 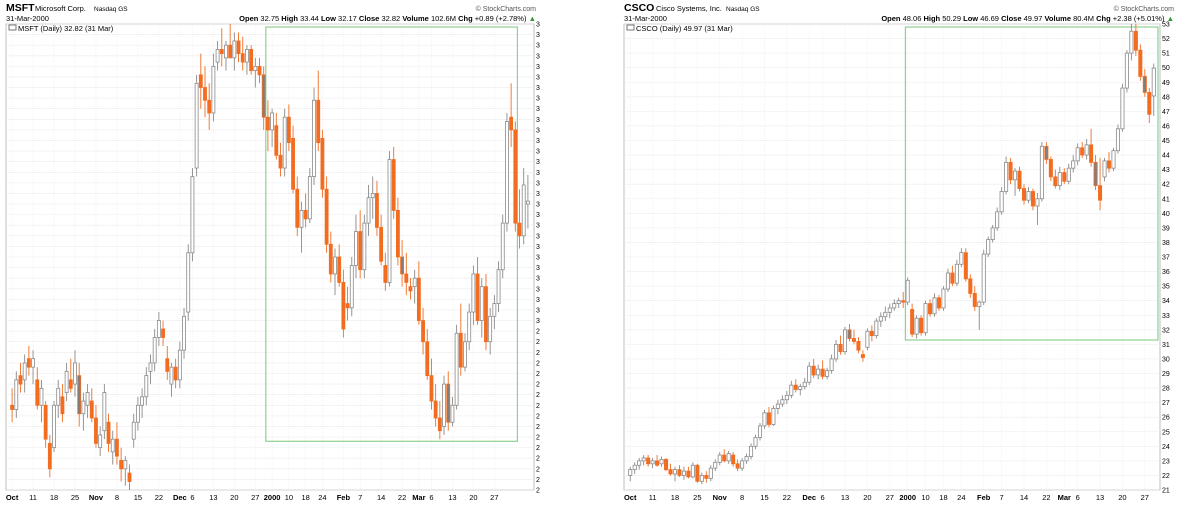 What do you see at coordinates (138, 497) in the screenshot?
I see `msft-x-tick-label: 15` at bounding box center [138, 497].